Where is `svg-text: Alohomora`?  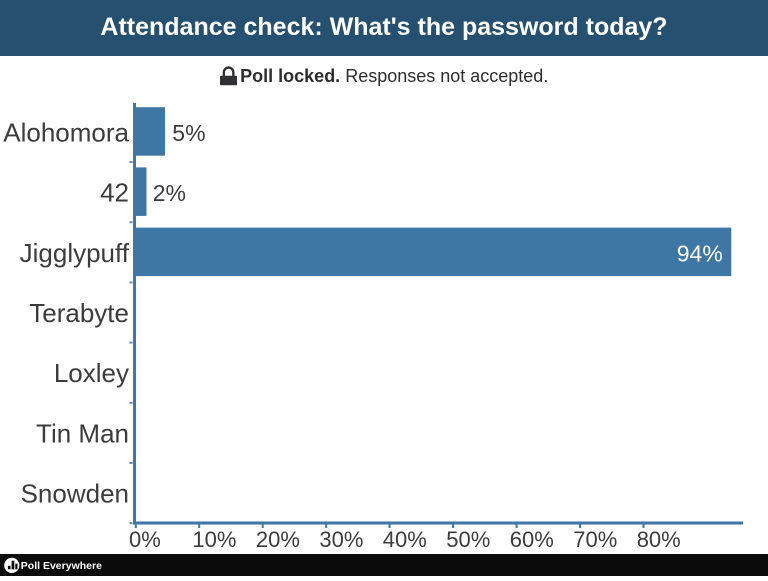 svg-text: Alohomora is located at coordinates (66, 132).